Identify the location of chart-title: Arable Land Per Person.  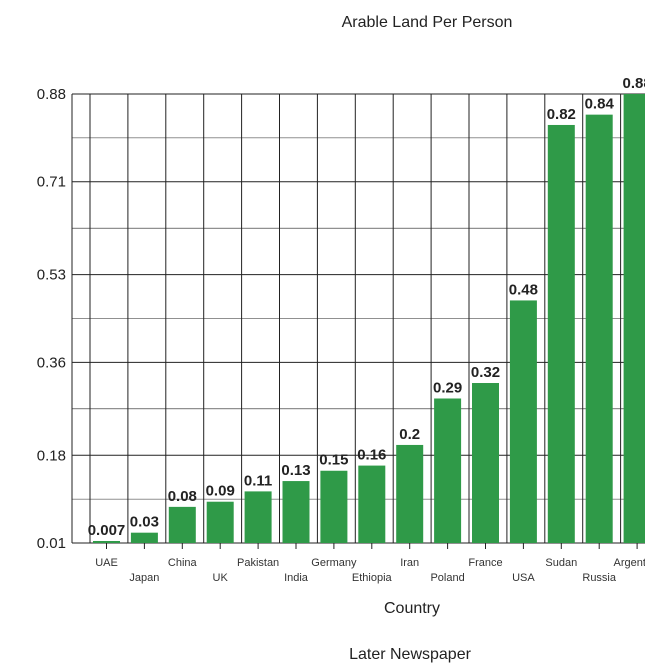
(427, 22).